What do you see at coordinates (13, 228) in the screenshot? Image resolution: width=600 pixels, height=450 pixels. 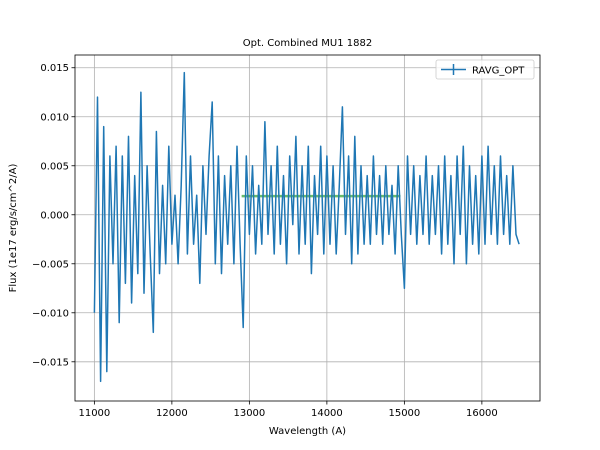 I see `y-axis-label: Flux (1e17 erg/s/cm^2/A)` at bounding box center [13, 228].